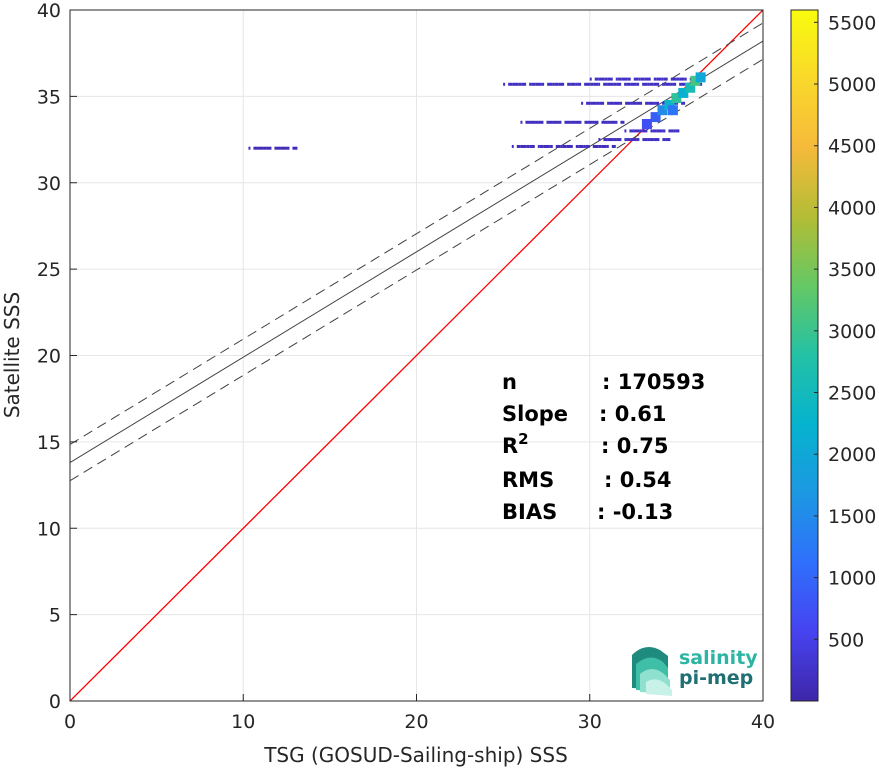  I want to click on stat-value: : 0.75, so click(635, 446).